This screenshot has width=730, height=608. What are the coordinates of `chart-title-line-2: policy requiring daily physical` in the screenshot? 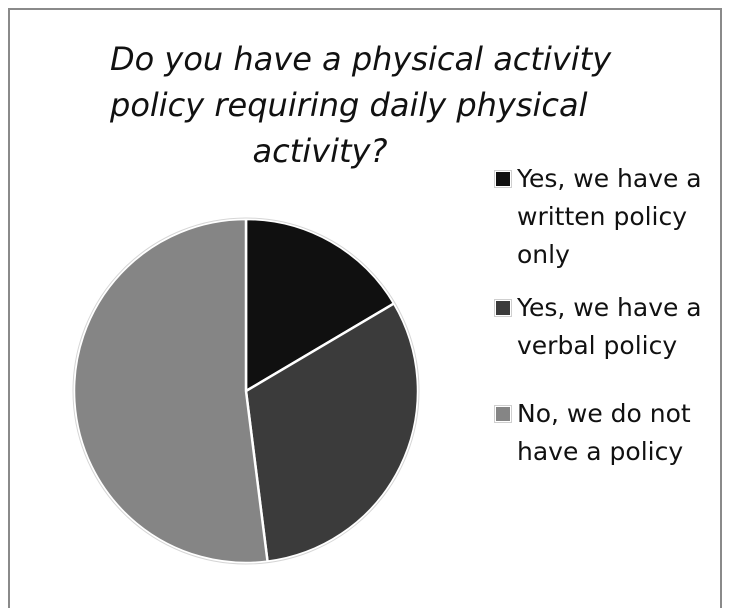 It's located at (349, 105).